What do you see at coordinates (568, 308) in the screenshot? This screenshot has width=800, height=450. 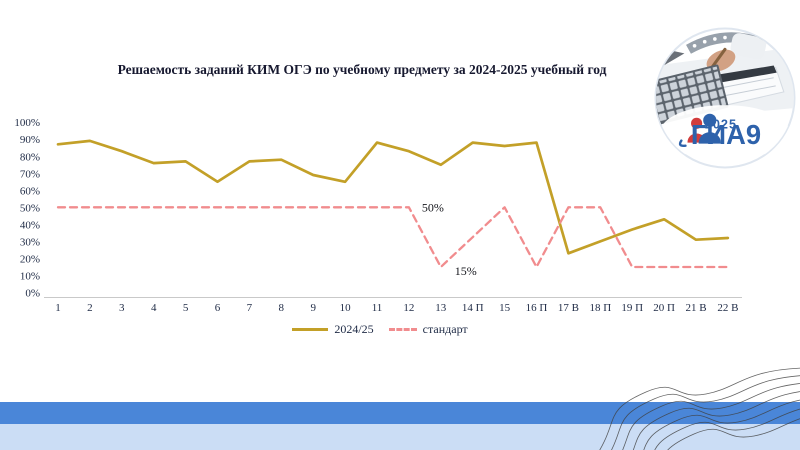 I see `x-tick-label: 17 В` at bounding box center [568, 308].